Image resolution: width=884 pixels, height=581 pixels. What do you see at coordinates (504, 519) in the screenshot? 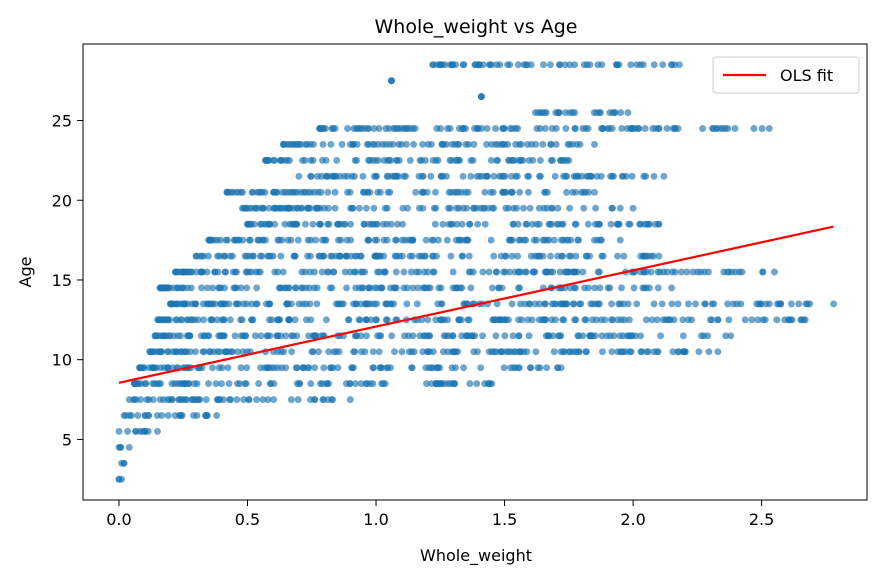
I see `x-tick-label: 1.5` at bounding box center [504, 519].